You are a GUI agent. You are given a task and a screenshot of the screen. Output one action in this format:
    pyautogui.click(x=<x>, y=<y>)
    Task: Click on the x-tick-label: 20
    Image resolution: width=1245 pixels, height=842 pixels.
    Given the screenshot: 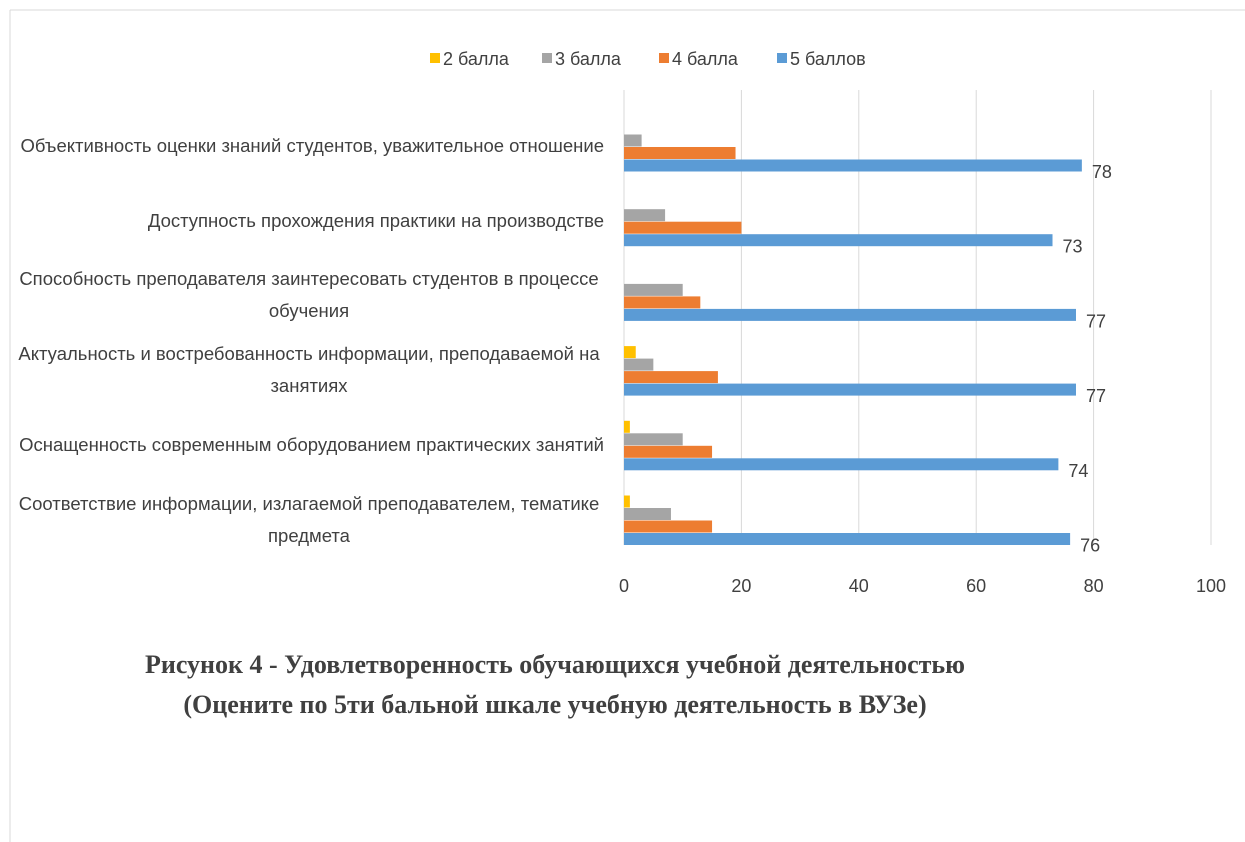 What is the action you would take?
    pyautogui.click(x=741, y=586)
    